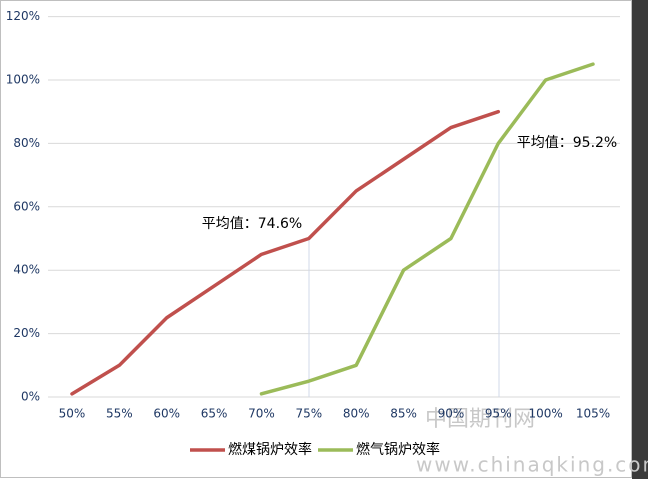  What do you see at coordinates (30, 397) in the screenshot?
I see `y-tick-label: 0%` at bounding box center [30, 397].